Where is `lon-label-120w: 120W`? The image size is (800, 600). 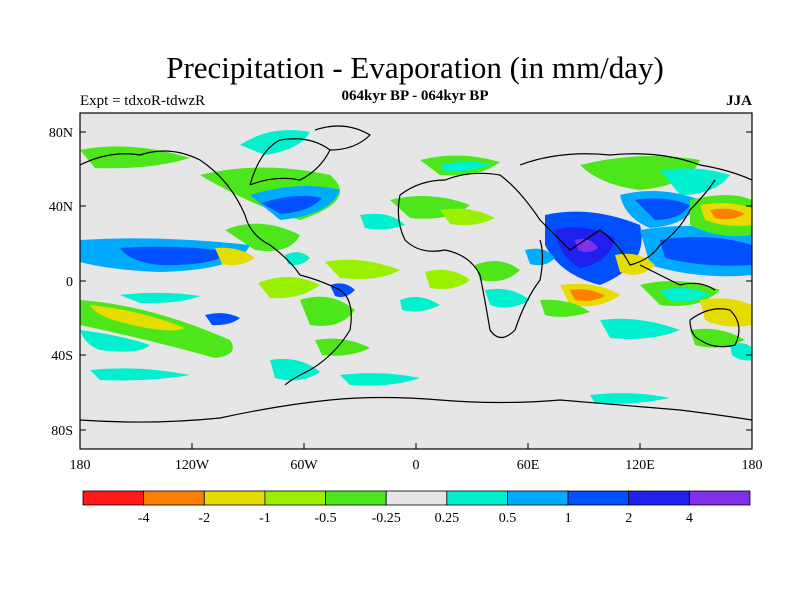 lon-label-120w: 120W is located at coordinates (192, 465).